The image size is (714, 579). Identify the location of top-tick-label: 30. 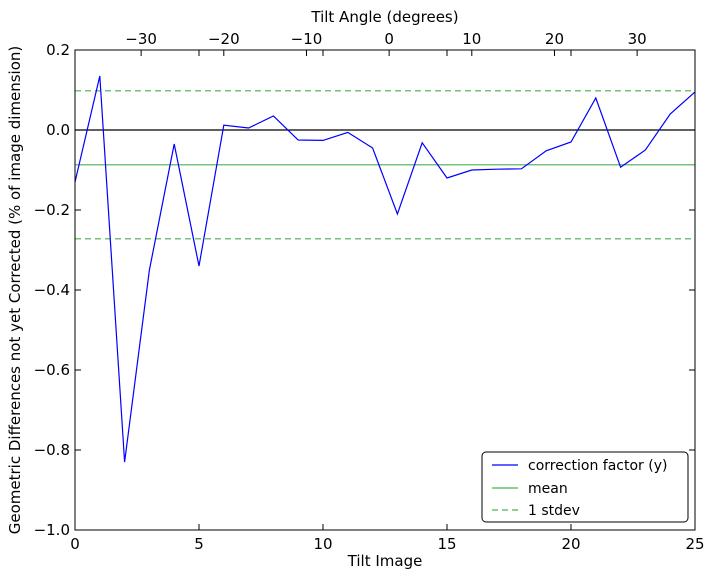
(637, 39).